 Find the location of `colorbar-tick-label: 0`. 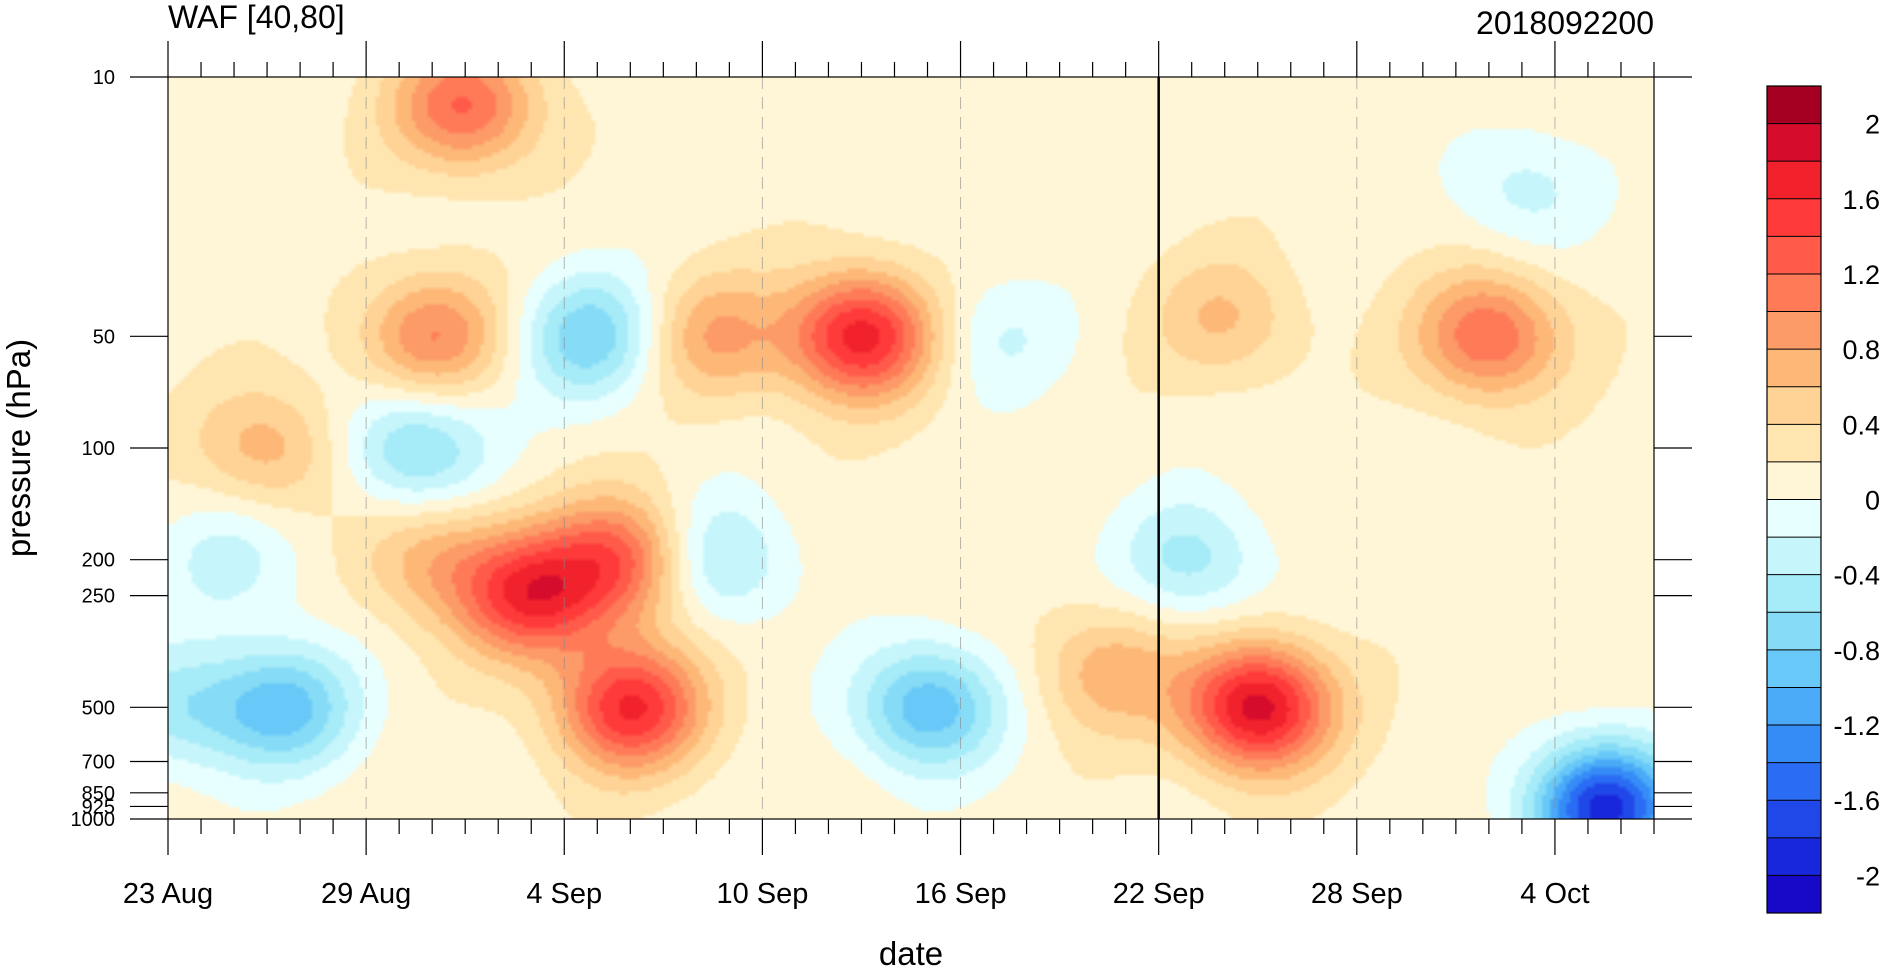

colorbar-tick-label: 0 is located at coordinates (1872, 501).